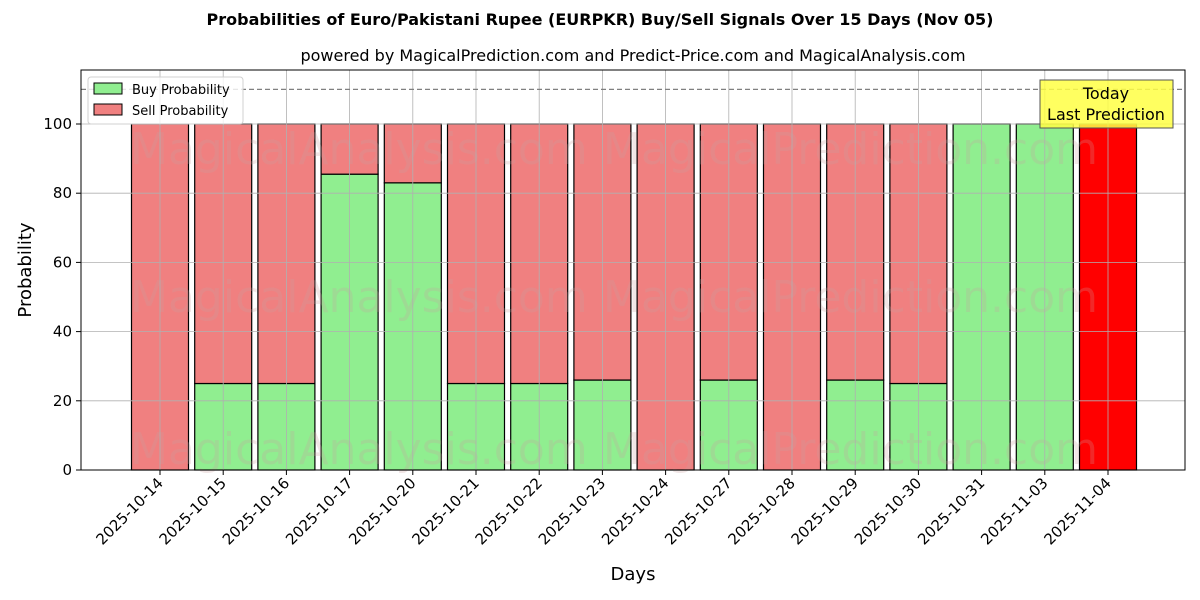  I want to click on x-tick-label: 2025-10-23, so click(572, 511).